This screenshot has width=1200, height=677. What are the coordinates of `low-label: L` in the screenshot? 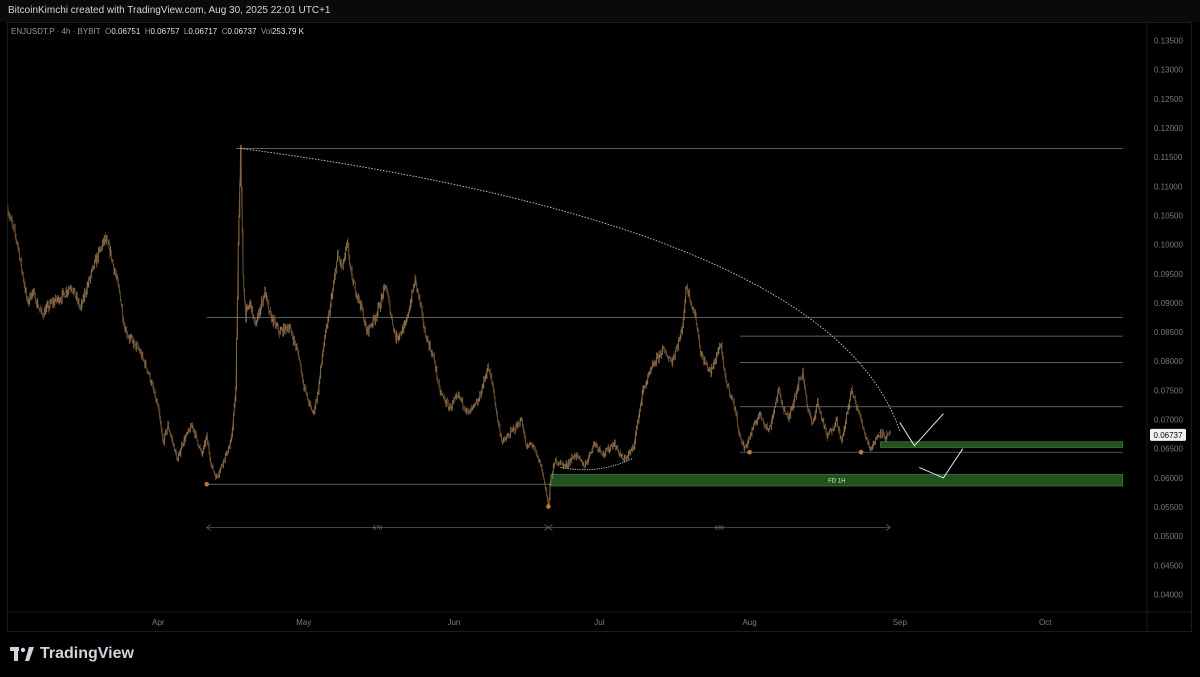 It's located at (186, 31).